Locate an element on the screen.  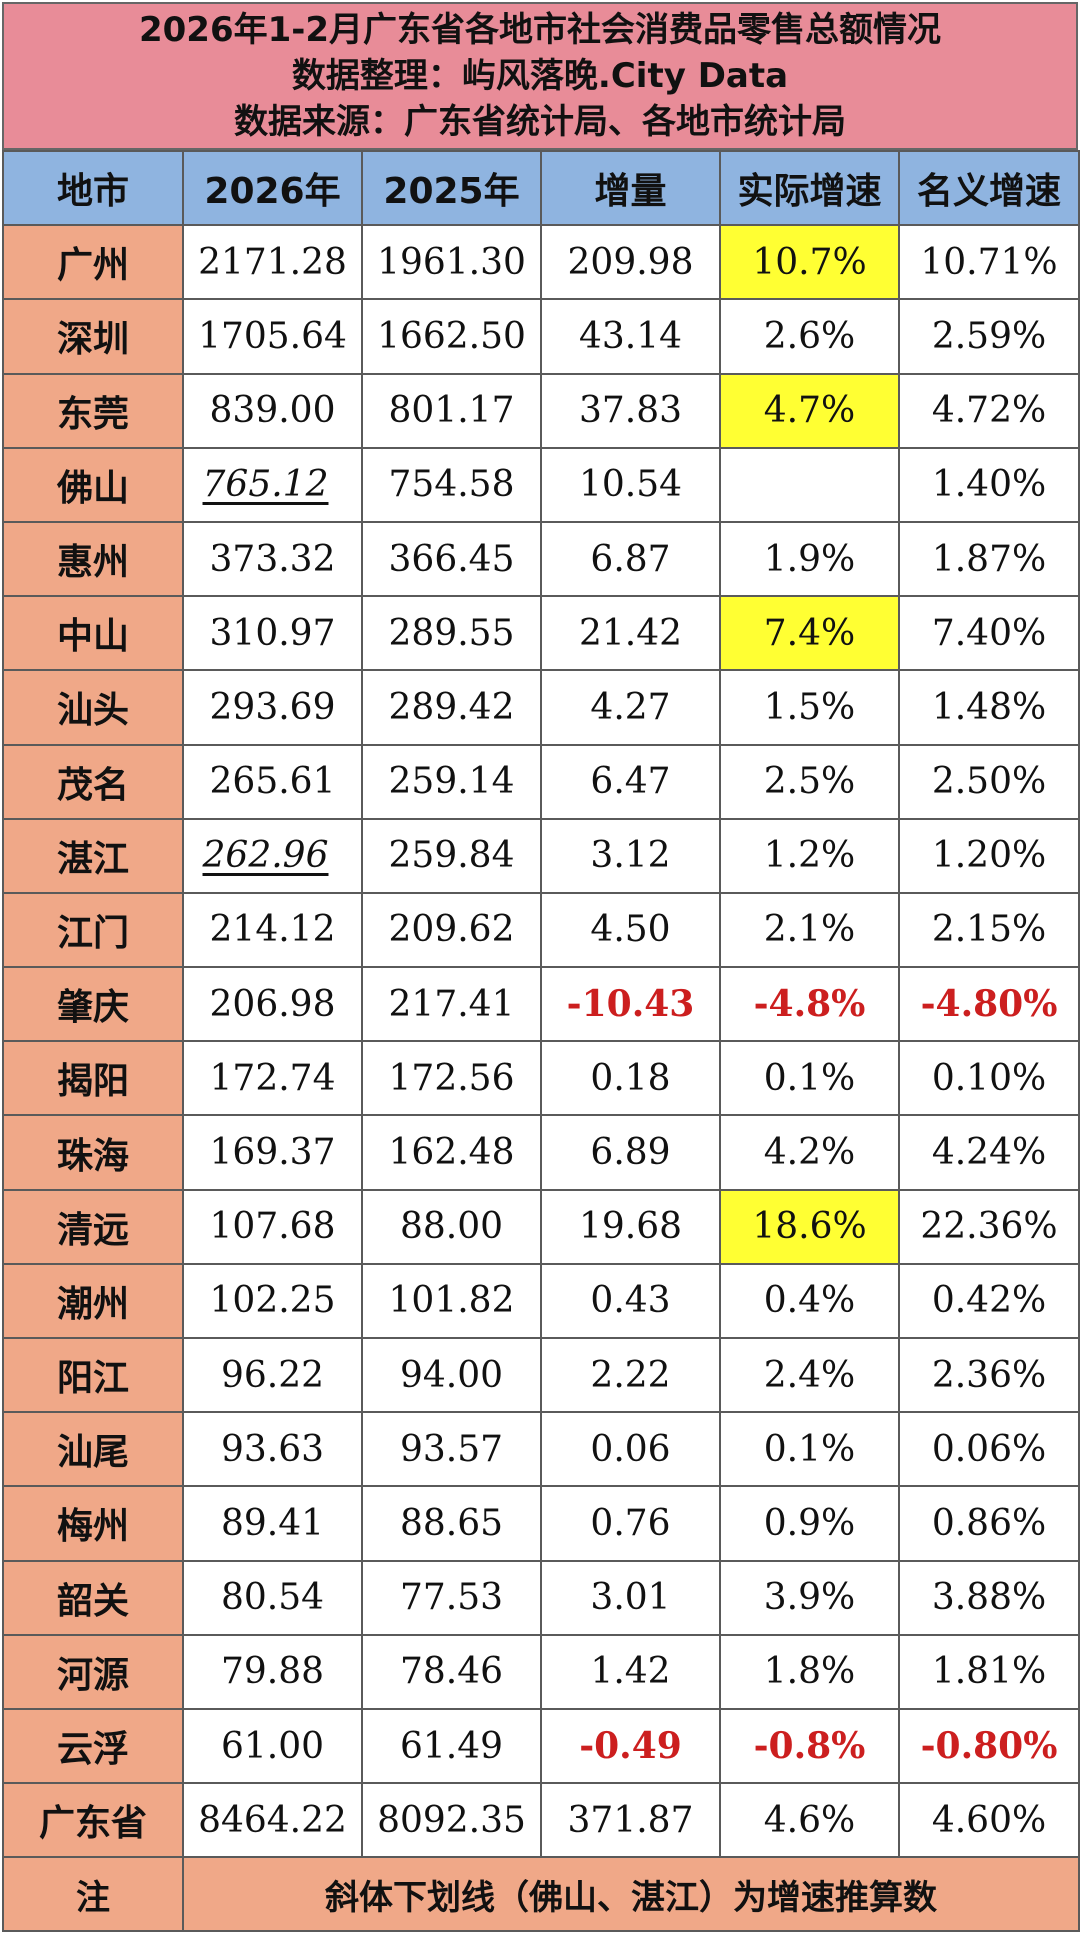
table-row: 清远 107.68 88.00 19.68 18.6% 22.36% is located at coordinates (541, 1226).